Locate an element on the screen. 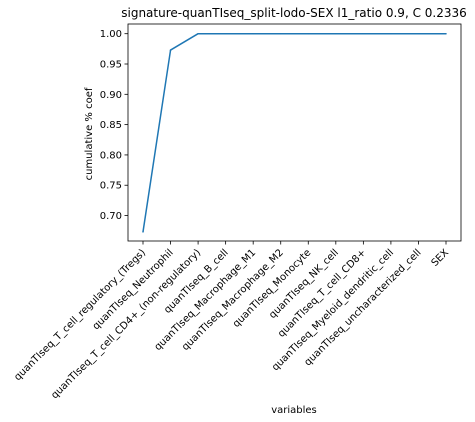 This screenshot has width=475, height=422. x-tick-label: quanTIseq_Macrophage_M1 is located at coordinates (206, 300).